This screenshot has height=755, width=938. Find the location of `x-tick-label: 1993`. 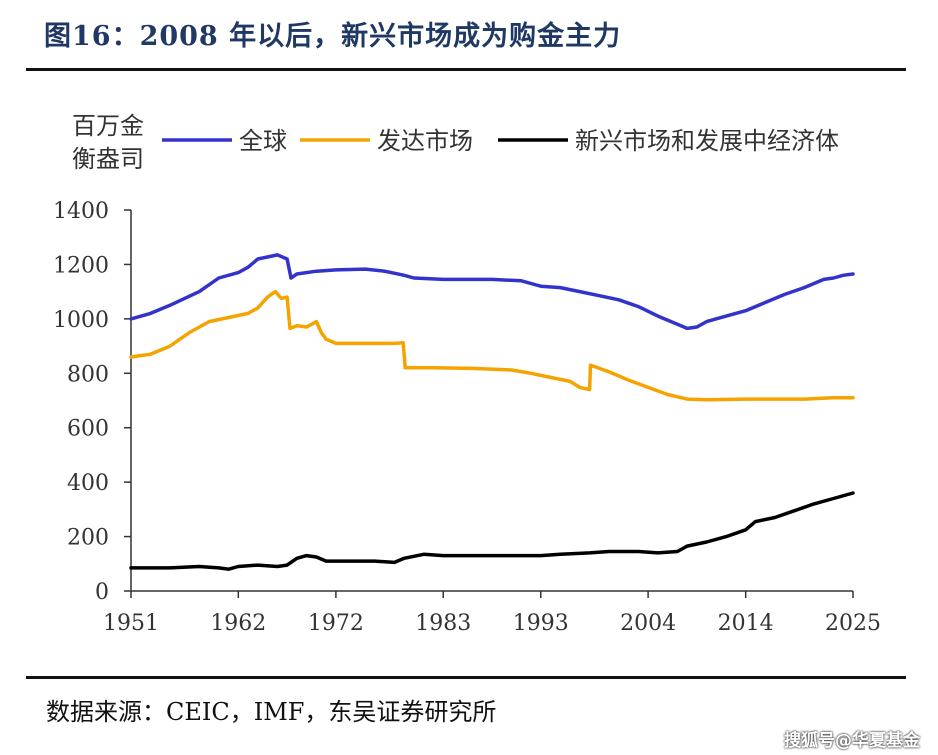

x-tick-label: 1993 is located at coordinates (541, 623).